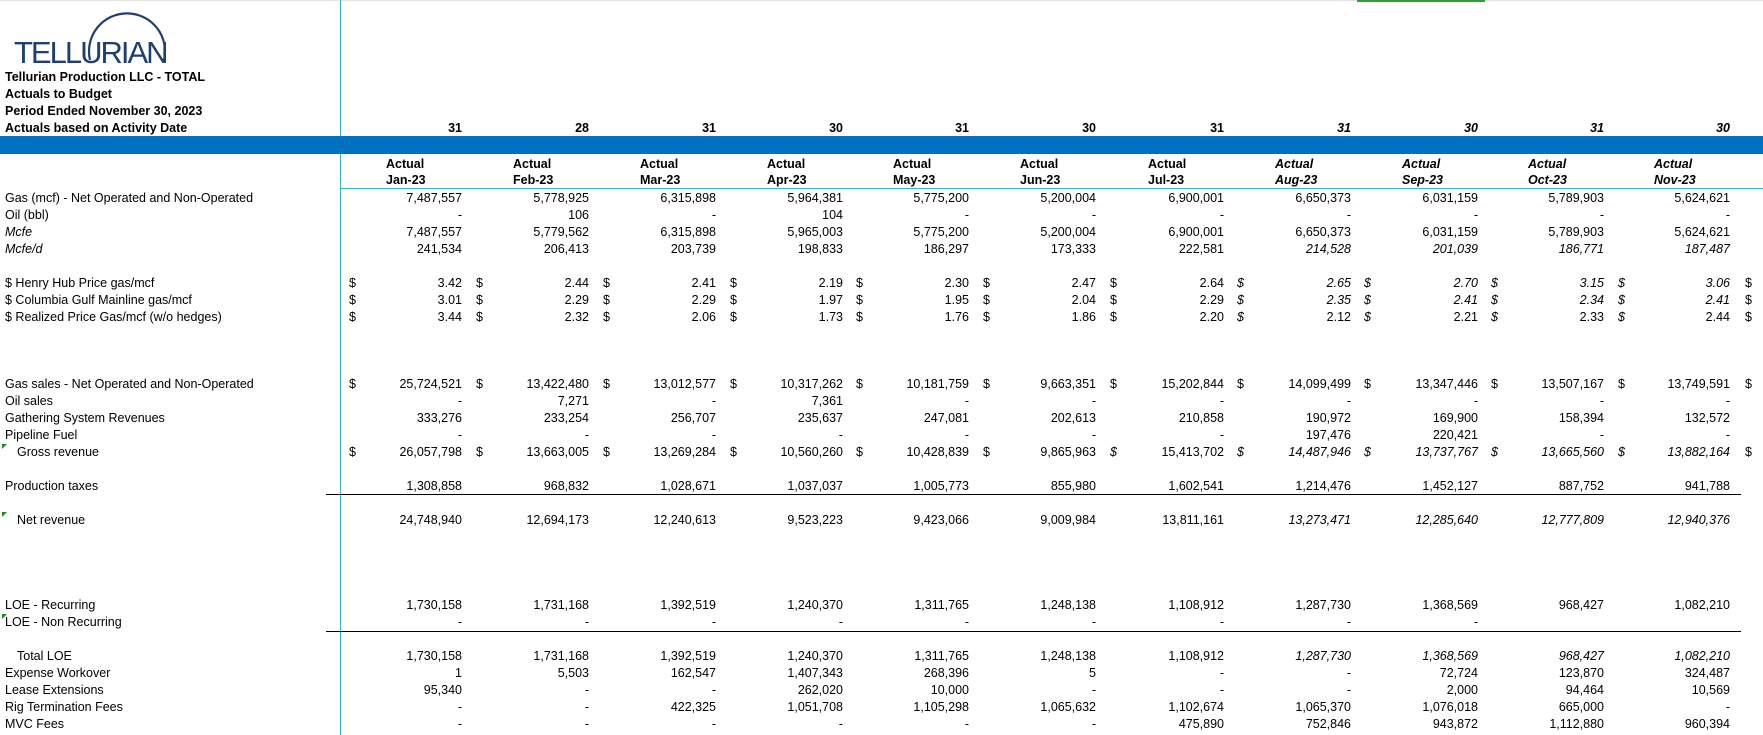  Describe the element at coordinates (1698, 452) in the screenshot. I see `table-cell: 13,882,164` at that location.